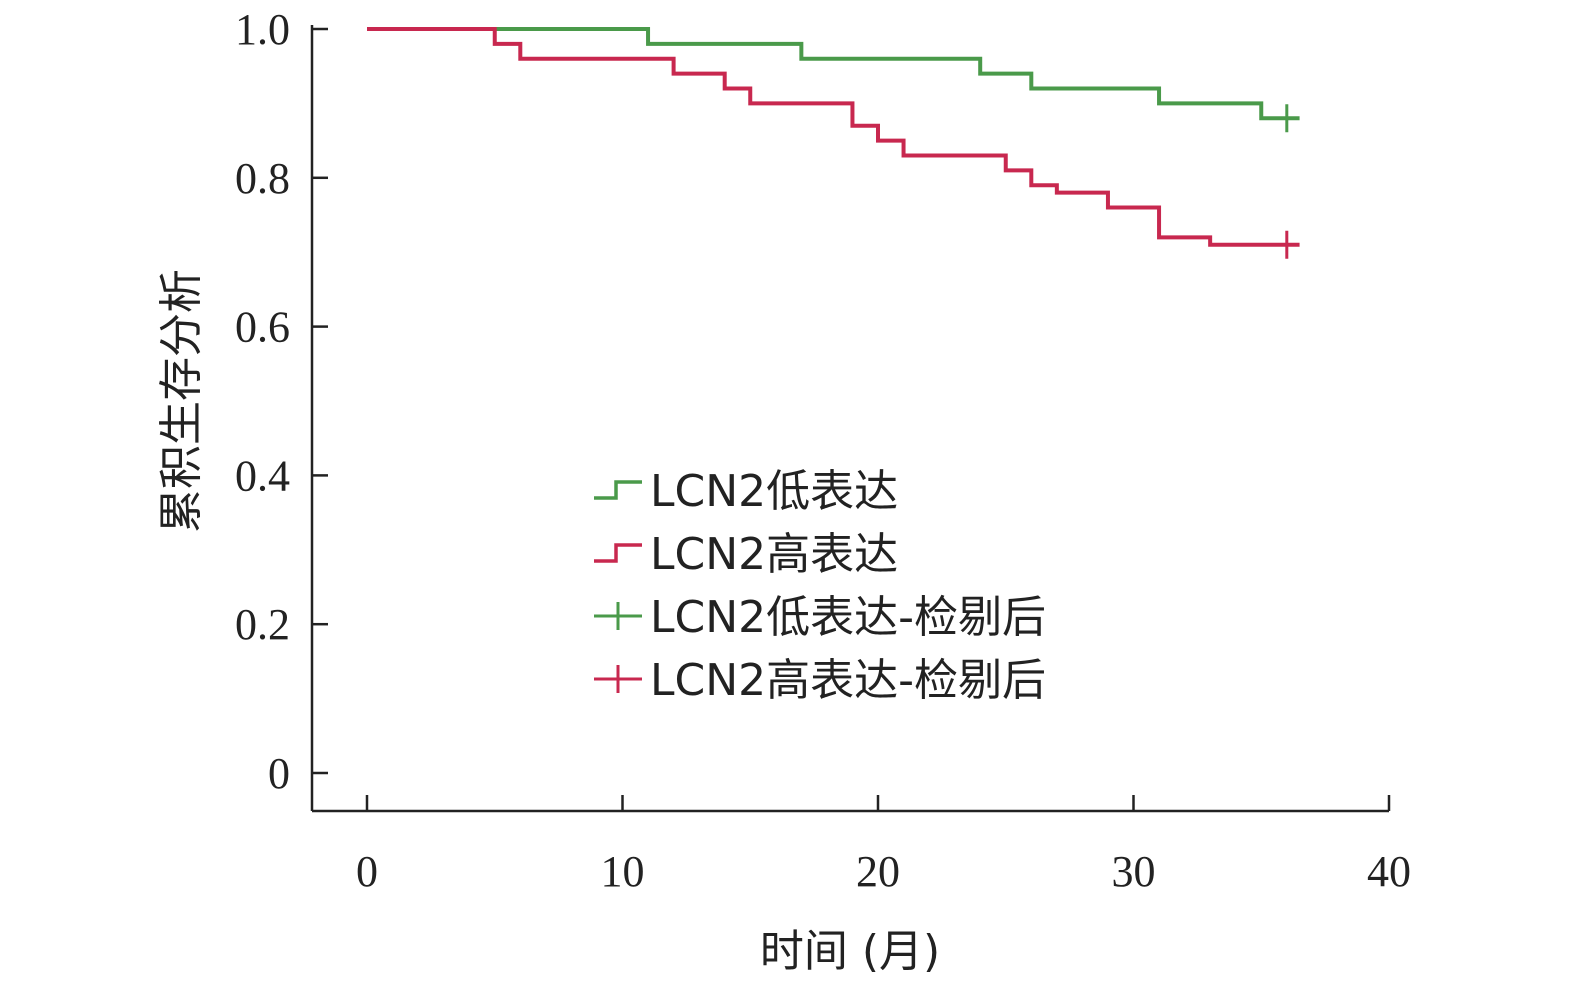 This screenshot has height=987, width=1575. What do you see at coordinates (774, 491) in the screenshot?
I see `legend-label: LCN2低表达` at bounding box center [774, 491].